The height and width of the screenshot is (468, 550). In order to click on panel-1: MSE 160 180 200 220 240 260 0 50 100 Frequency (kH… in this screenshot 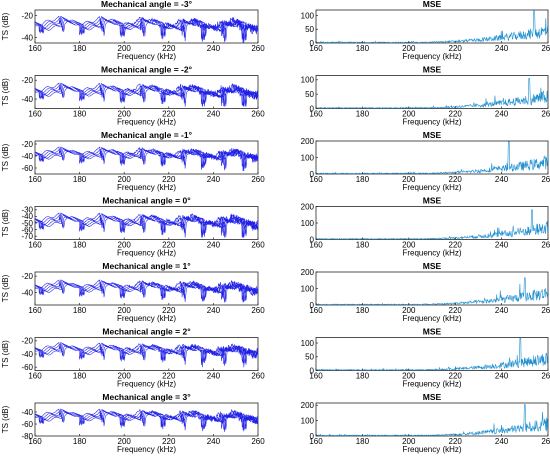, I will do `click(425, 30)`.